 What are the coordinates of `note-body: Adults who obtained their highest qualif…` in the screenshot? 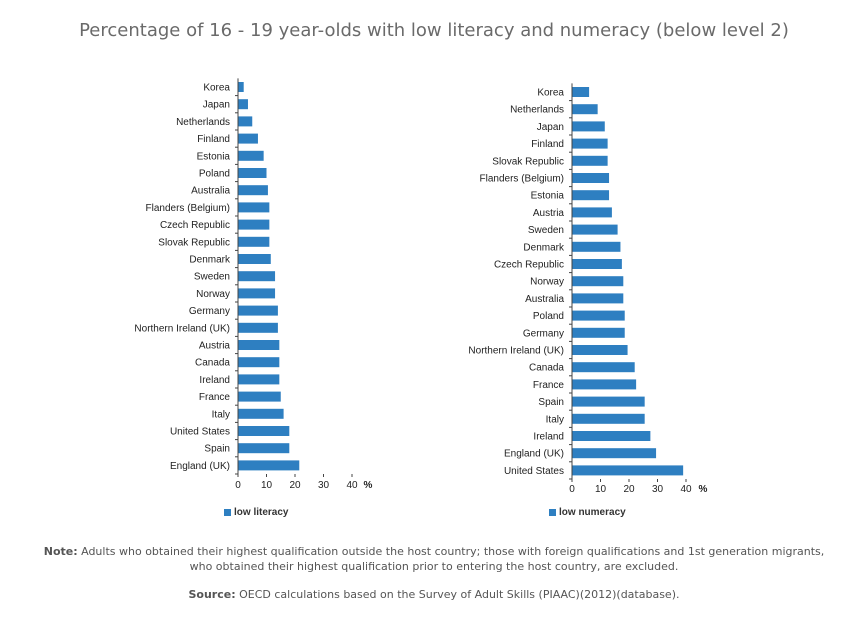 It's located at (451, 559).